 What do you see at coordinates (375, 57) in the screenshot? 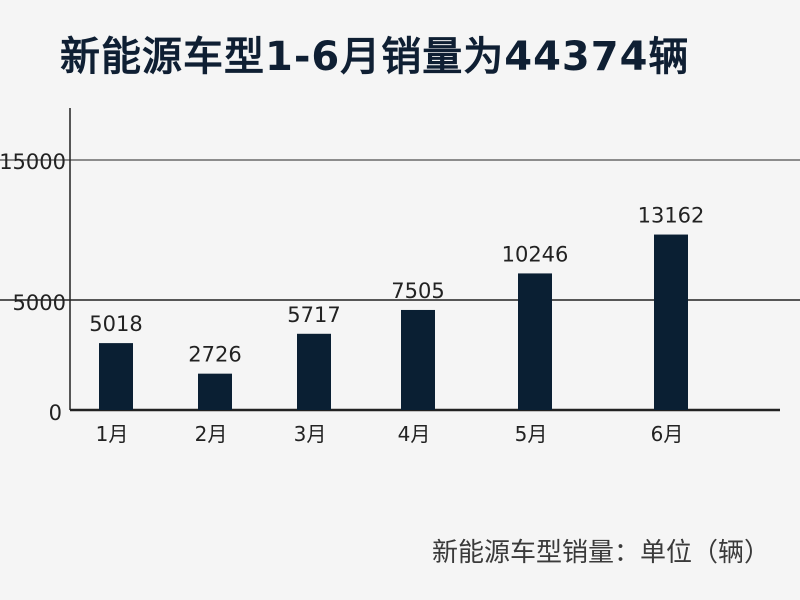
I see `chart-title: 新能源车型1-6月销量为44374辆` at bounding box center [375, 57].